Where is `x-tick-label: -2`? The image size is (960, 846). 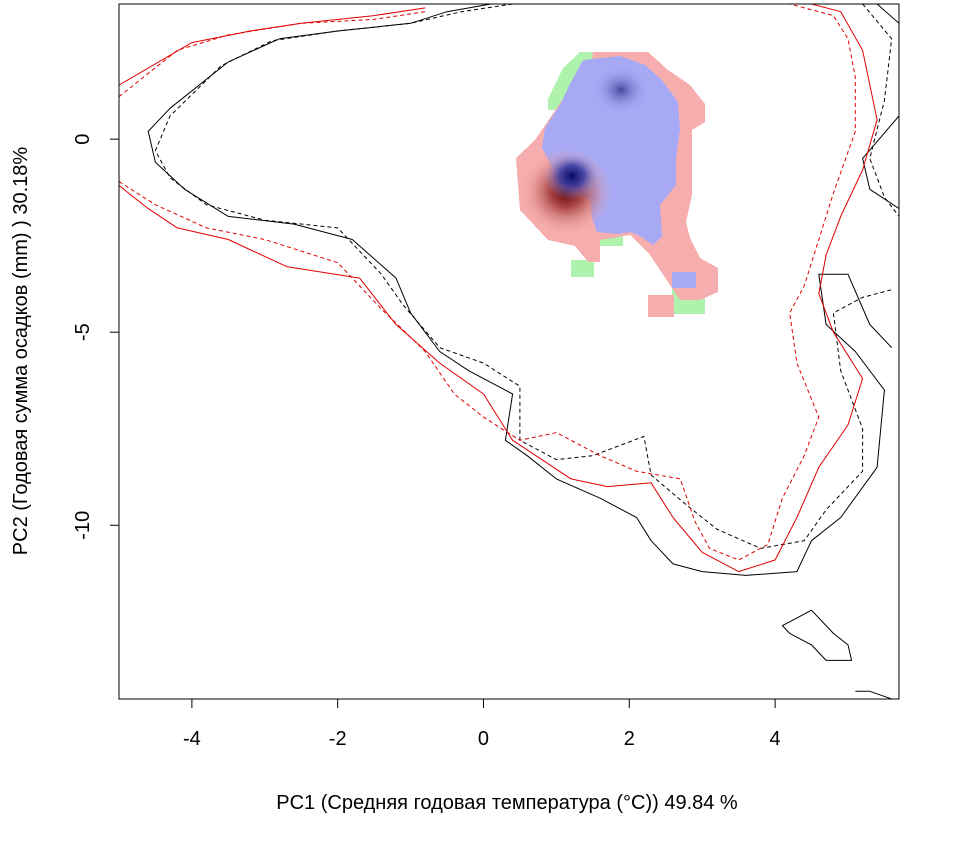 x-tick-label: -2 is located at coordinates (338, 739).